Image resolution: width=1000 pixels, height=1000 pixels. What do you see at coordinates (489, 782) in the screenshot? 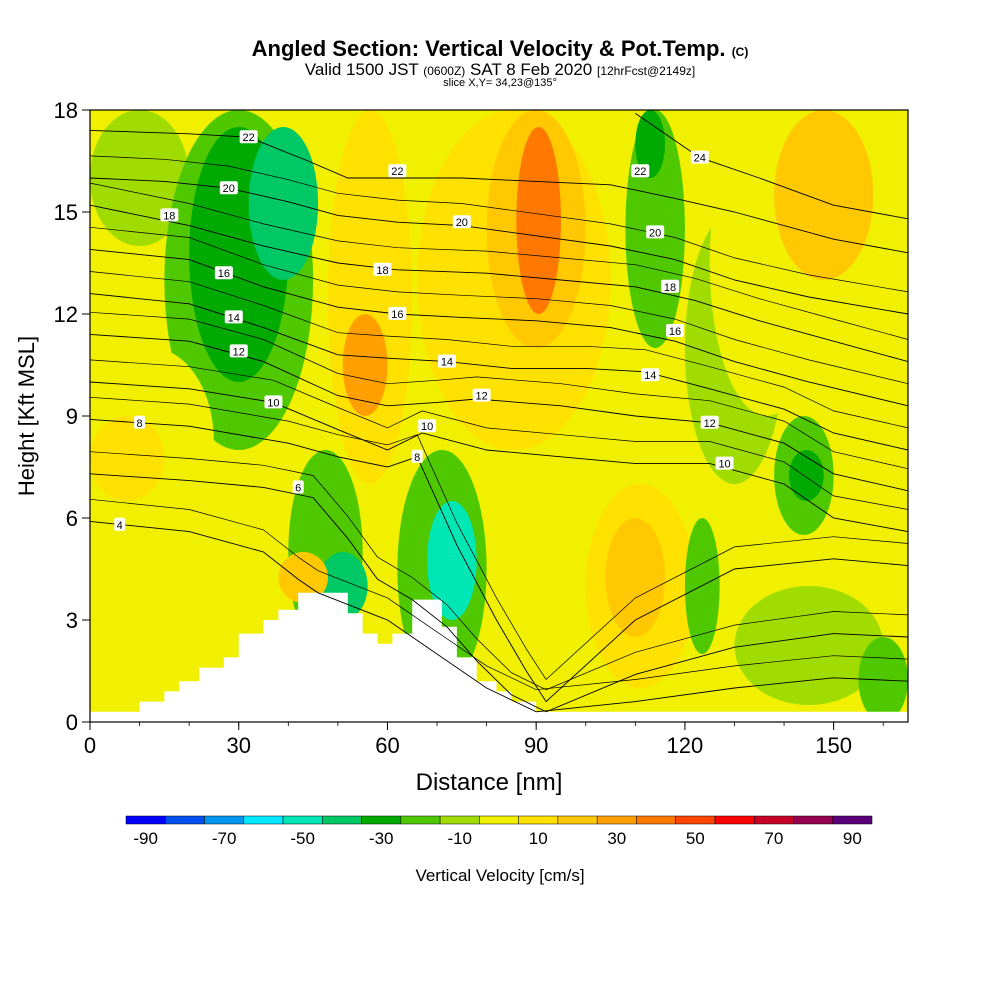
I see `x-axis-label: Distance [nm]` at bounding box center [489, 782].